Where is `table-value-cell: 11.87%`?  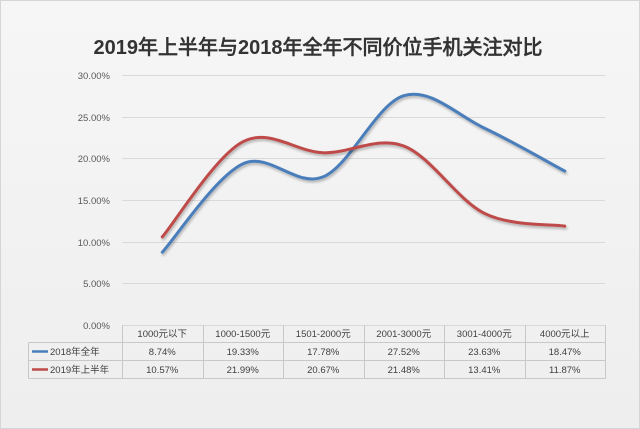
table-value-cell: 11.87% is located at coordinates (565, 370).